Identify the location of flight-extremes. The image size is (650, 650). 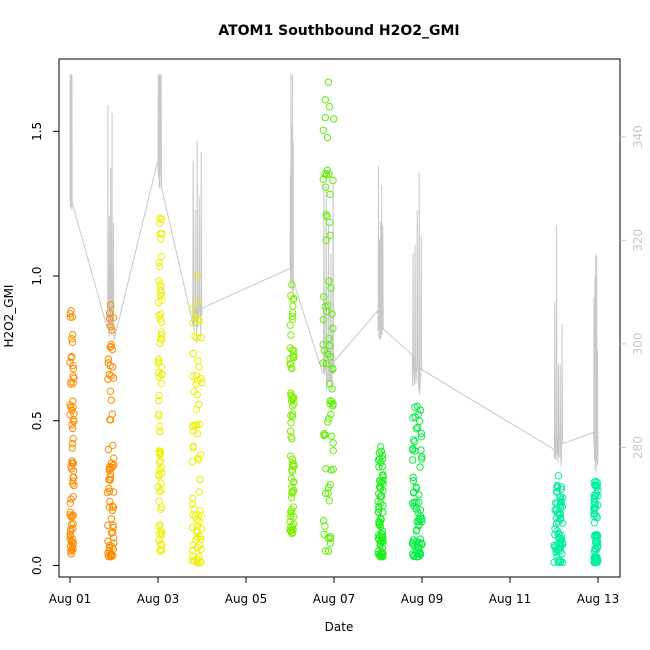
(111, 431).